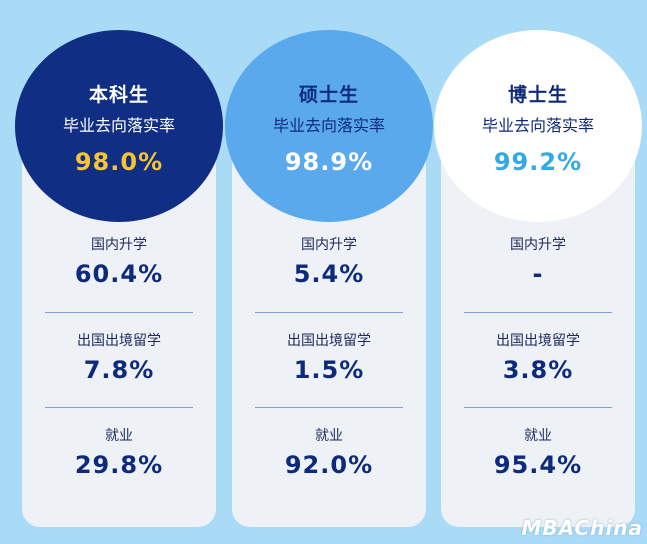 The width and height of the screenshot is (647, 544). I want to click on stat-value: 60.4%, so click(119, 274).